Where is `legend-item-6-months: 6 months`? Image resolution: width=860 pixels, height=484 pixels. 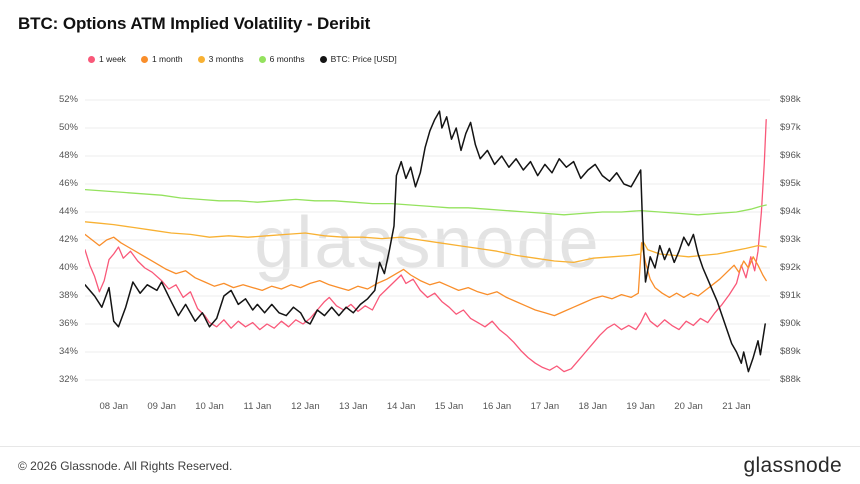
legend-item-6-months: 6 months is located at coordinates (281, 59).